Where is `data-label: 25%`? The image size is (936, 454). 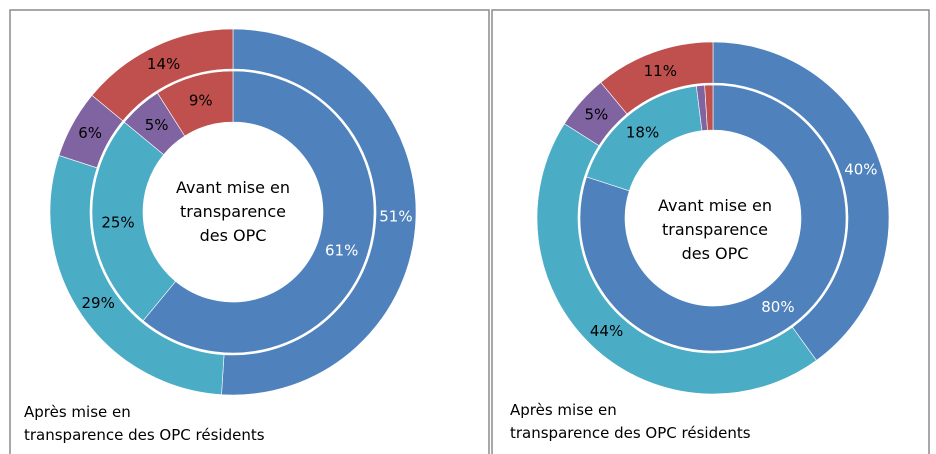
data-label: 25% is located at coordinates (117, 222).